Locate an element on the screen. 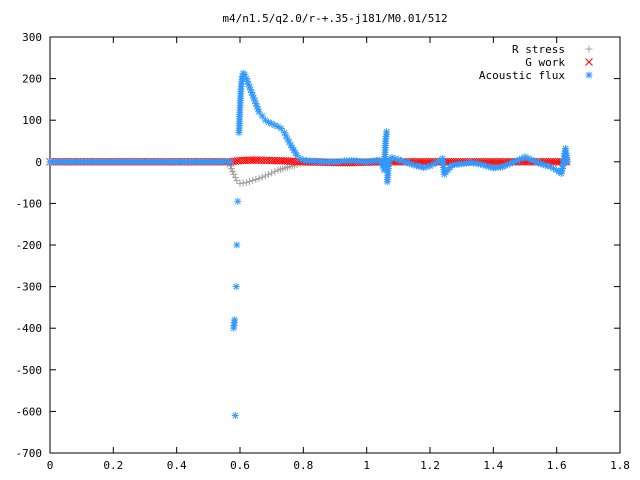  y-tick-label: 0 is located at coordinates (38, 162).